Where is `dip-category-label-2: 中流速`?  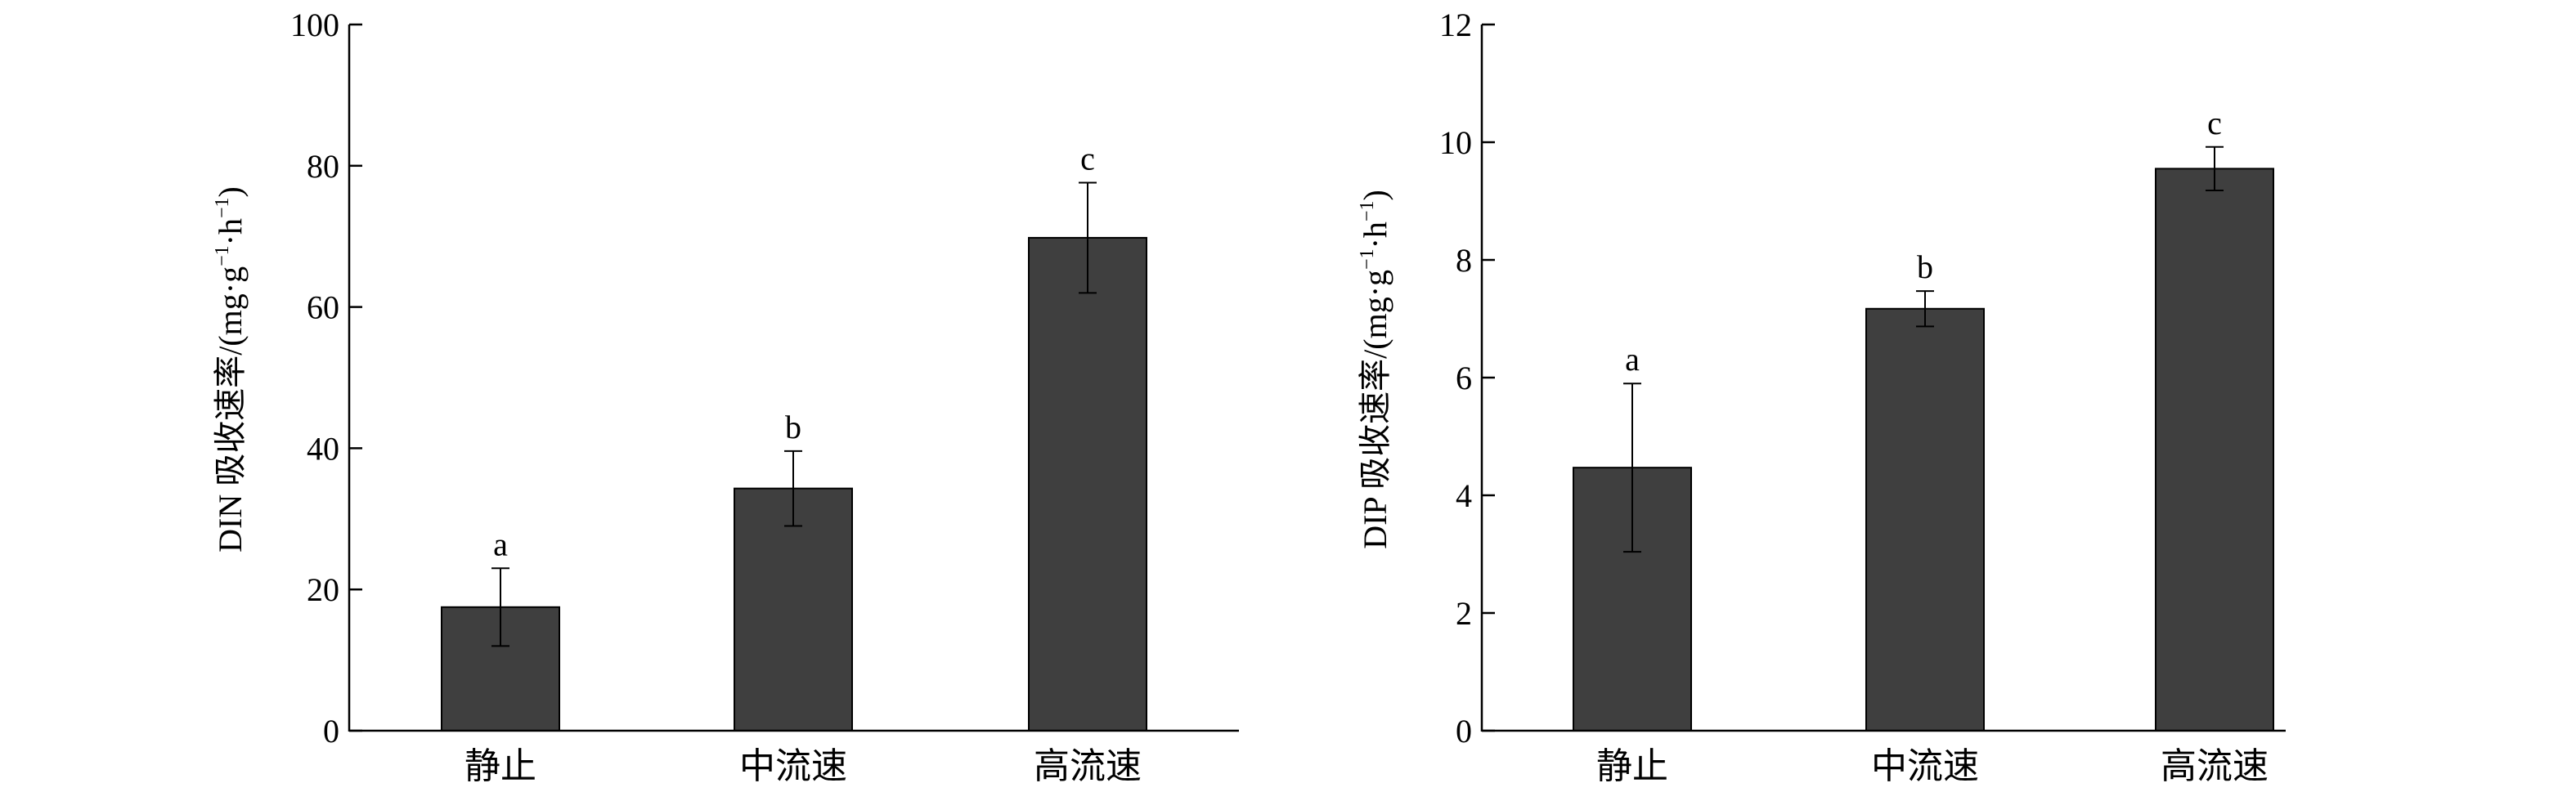 dip-category-label-2: 中流速 is located at coordinates (1925, 766).